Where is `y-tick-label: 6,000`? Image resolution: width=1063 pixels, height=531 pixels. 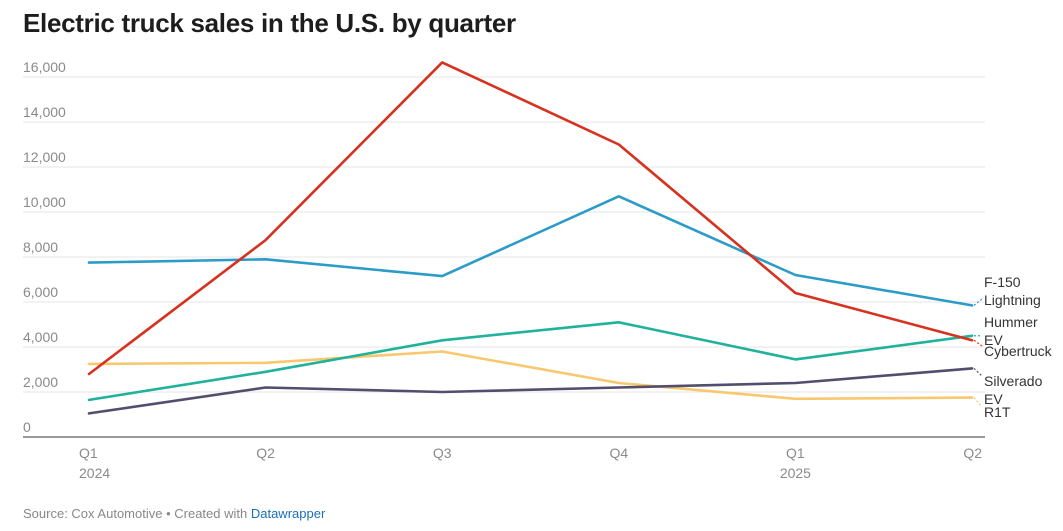
y-tick-label: 6,000 is located at coordinates (40, 292).